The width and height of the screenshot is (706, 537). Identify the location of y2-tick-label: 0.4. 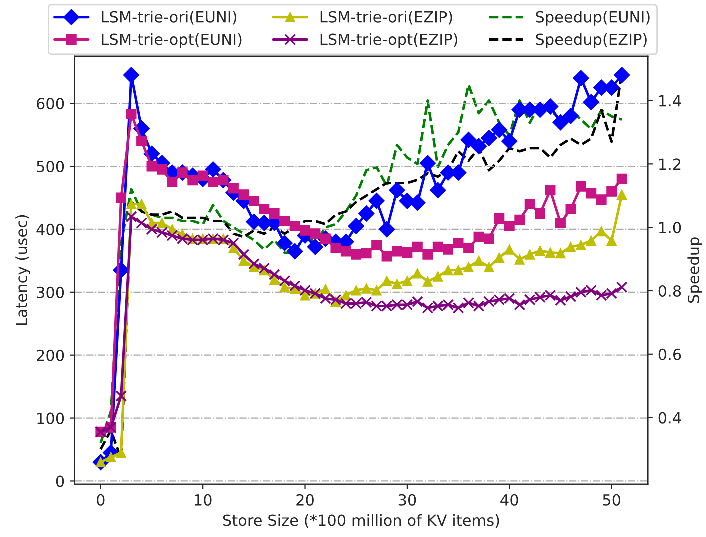
(670, 418).